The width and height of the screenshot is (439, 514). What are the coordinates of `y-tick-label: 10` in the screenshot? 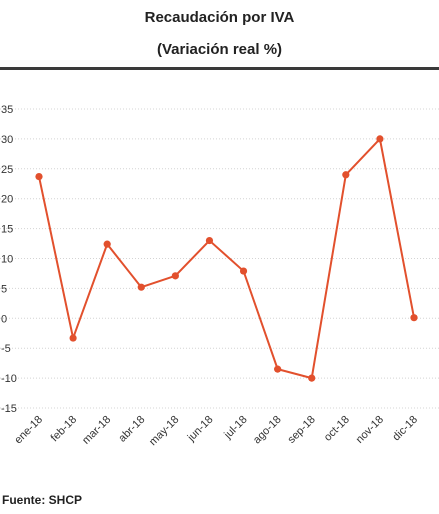 It's located at (7, 260).